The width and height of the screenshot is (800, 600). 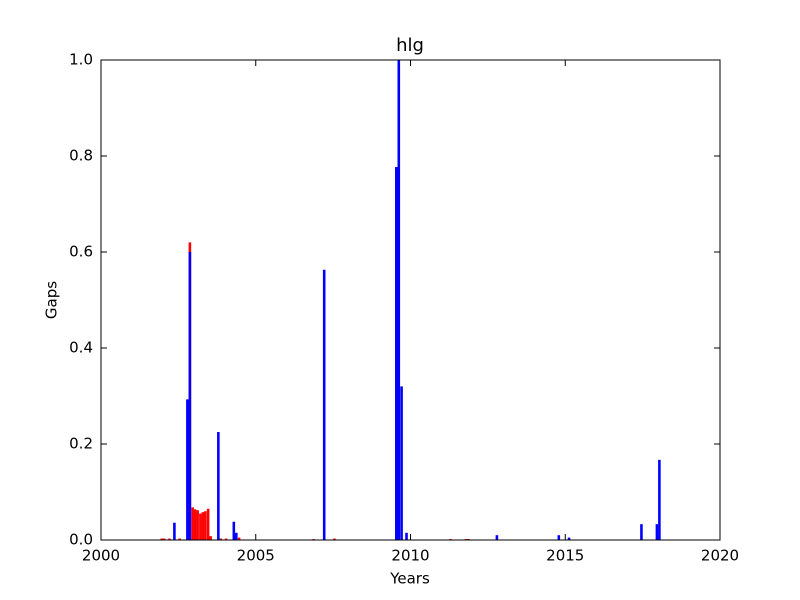 I want to click on y-tick-label: 0.8, so click(x=81, y=156).